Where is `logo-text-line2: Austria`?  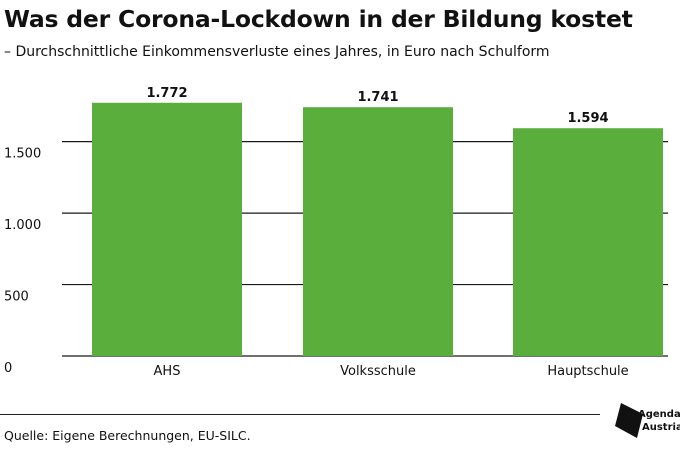
logo-text-line2: Austria is located at coordinates (661, 427).